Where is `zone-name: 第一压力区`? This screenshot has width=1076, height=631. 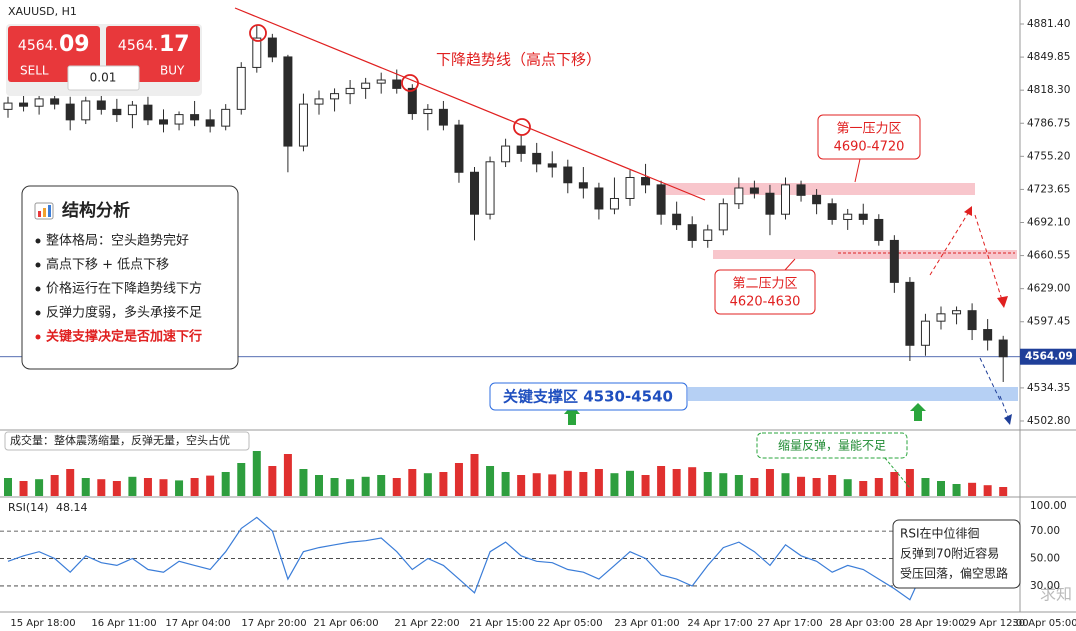 zone-name: 第一压力区 is located at coordinates (868, 129).